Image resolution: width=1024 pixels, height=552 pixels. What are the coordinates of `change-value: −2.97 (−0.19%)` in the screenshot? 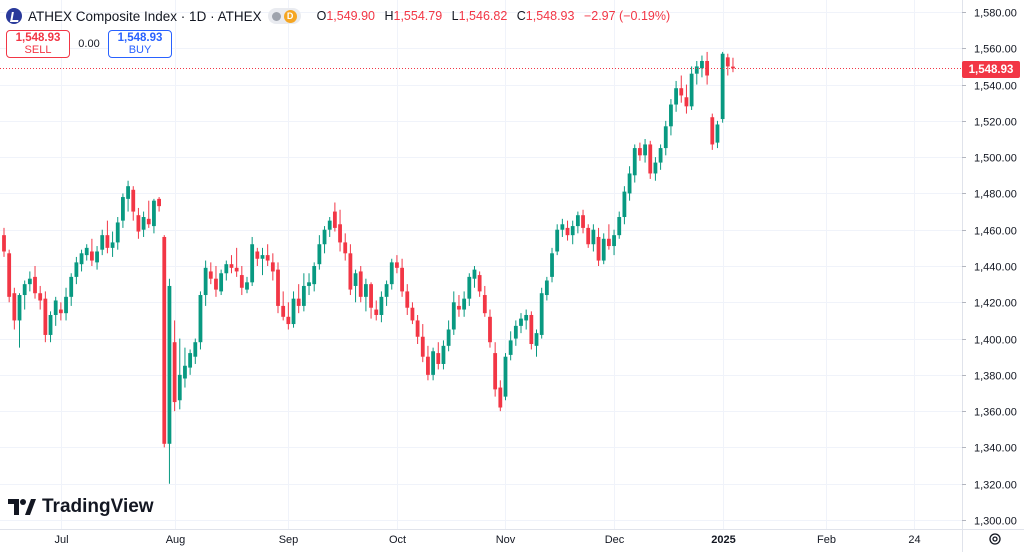 It's located at (627, 16).